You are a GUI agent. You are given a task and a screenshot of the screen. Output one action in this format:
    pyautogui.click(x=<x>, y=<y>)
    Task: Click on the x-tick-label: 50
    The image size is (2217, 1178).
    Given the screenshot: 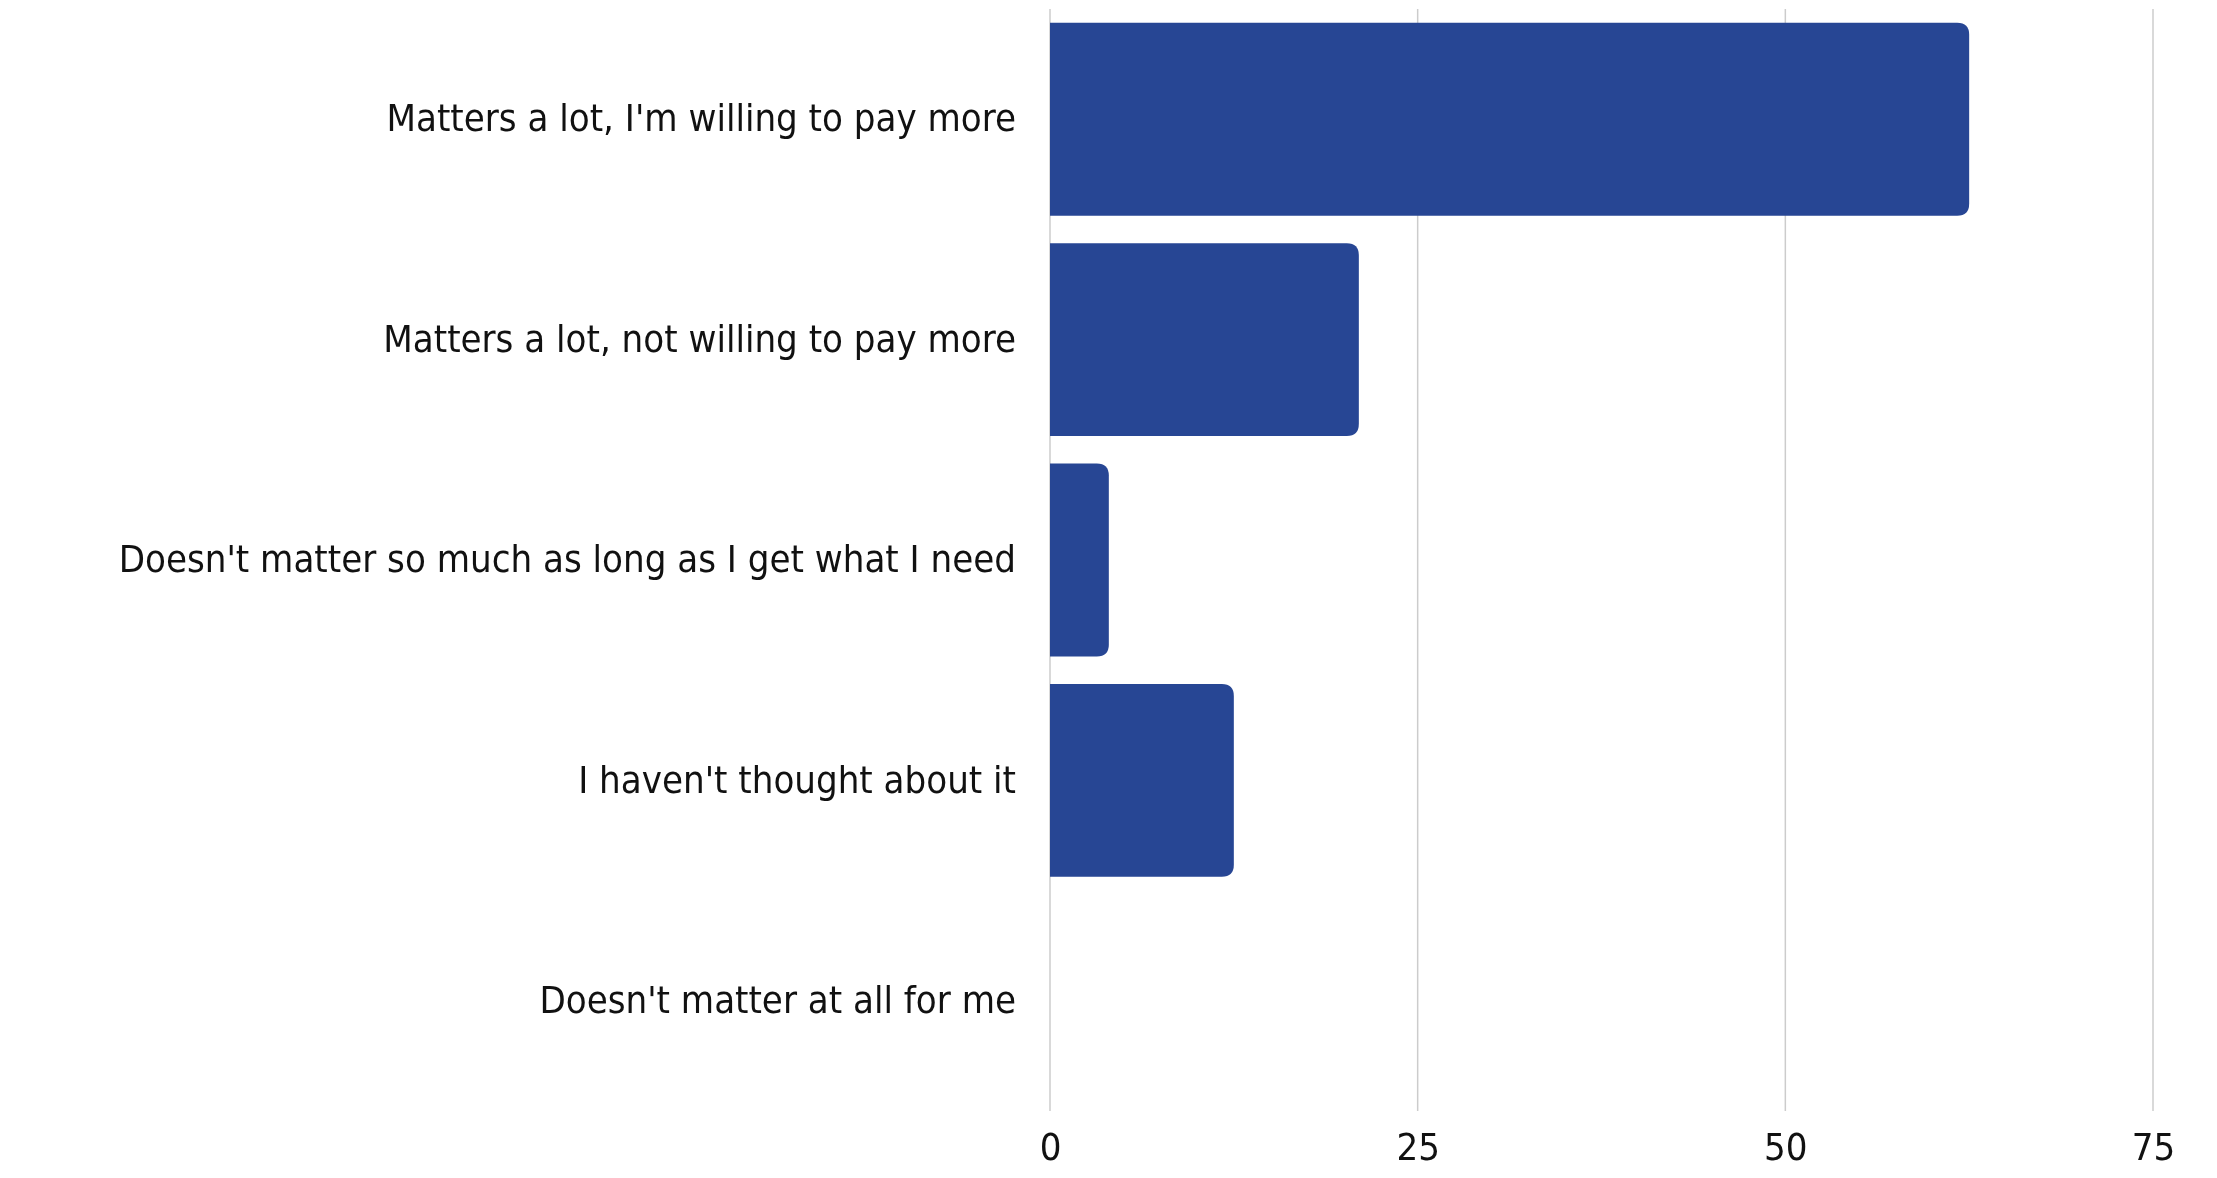 What is the action you would take?
    pyautogui.click(x=1786, y=1146)
    